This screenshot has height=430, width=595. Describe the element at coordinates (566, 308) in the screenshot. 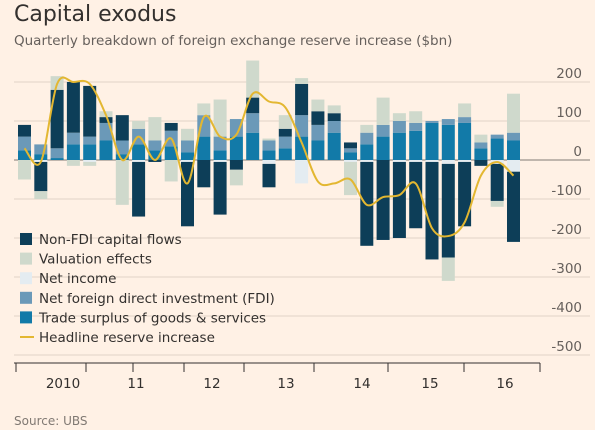

I see `y-tick-label: -400` at that location.